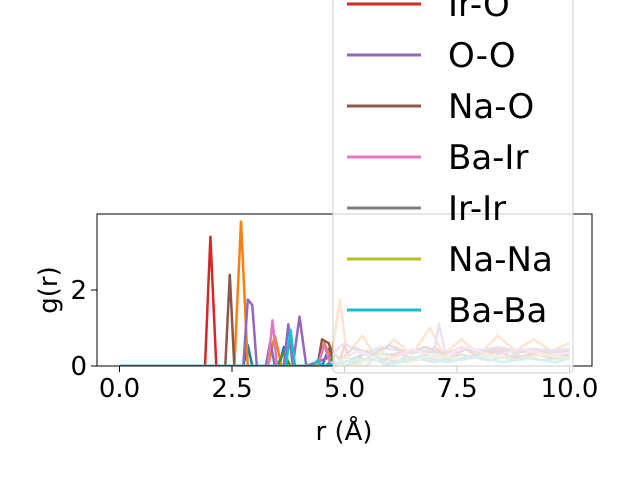 The image size is (640, 484). I want to click on legend-label: Na-Na, so click(500, 260).